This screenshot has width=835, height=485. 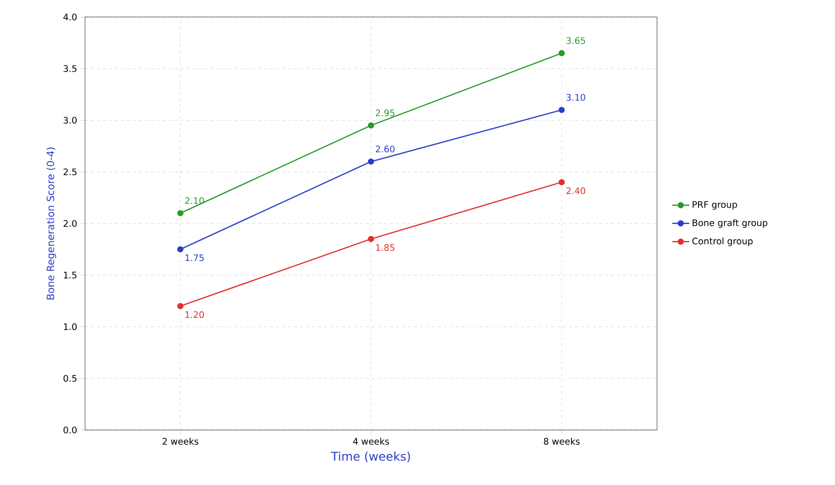 I want to click on data-label: 3.10, so click(x=576, y=97).